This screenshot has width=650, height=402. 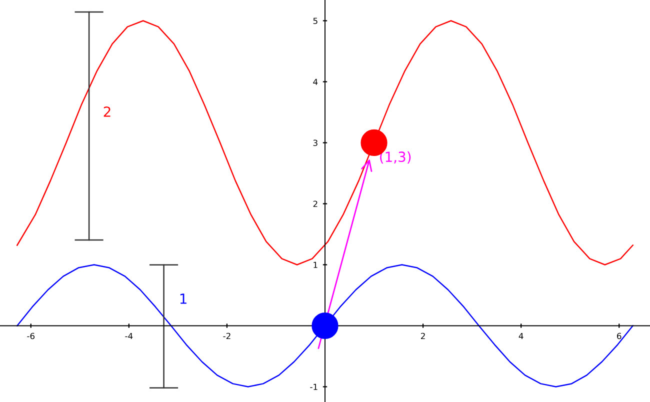 I want to click on x-tick-label: -2, so click(x=226, y=336).